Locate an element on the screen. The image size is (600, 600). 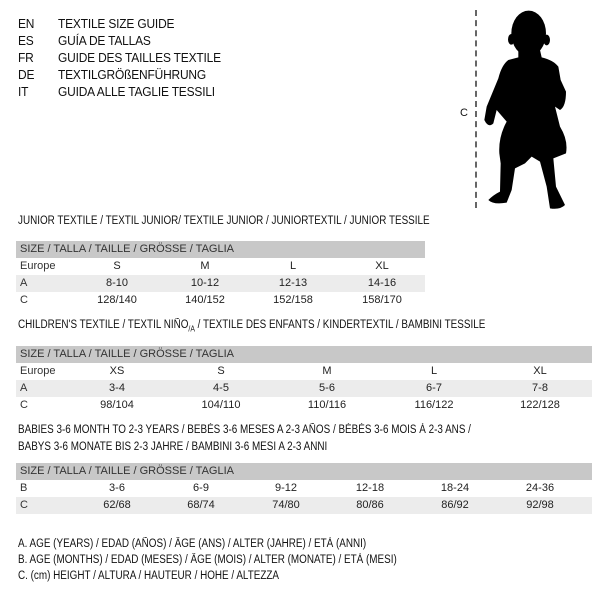
table-cell: 3-4 is located at coordinates (117, 388).